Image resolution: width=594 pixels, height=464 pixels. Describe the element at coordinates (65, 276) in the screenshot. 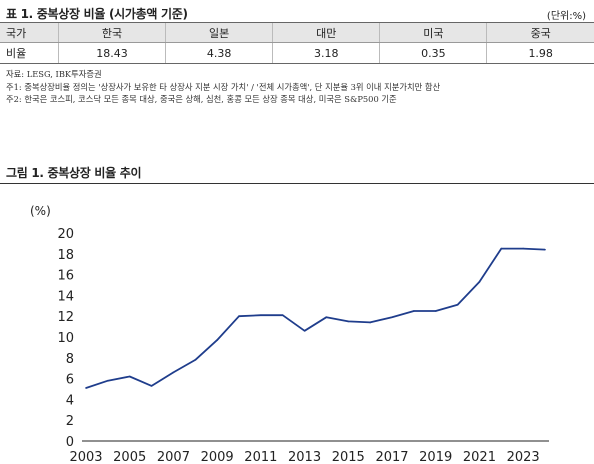

I see `y-tick-label: 16` at that location.